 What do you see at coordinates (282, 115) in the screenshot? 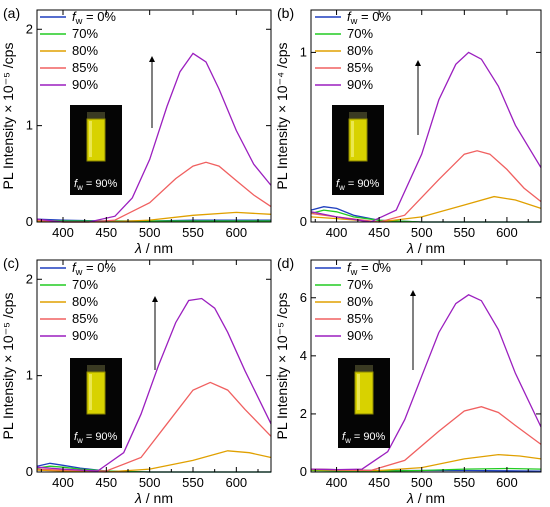
I see `y-axis-label: PL Intensity × 10⁻⁴ /cps` at bounding box center [282, 115].